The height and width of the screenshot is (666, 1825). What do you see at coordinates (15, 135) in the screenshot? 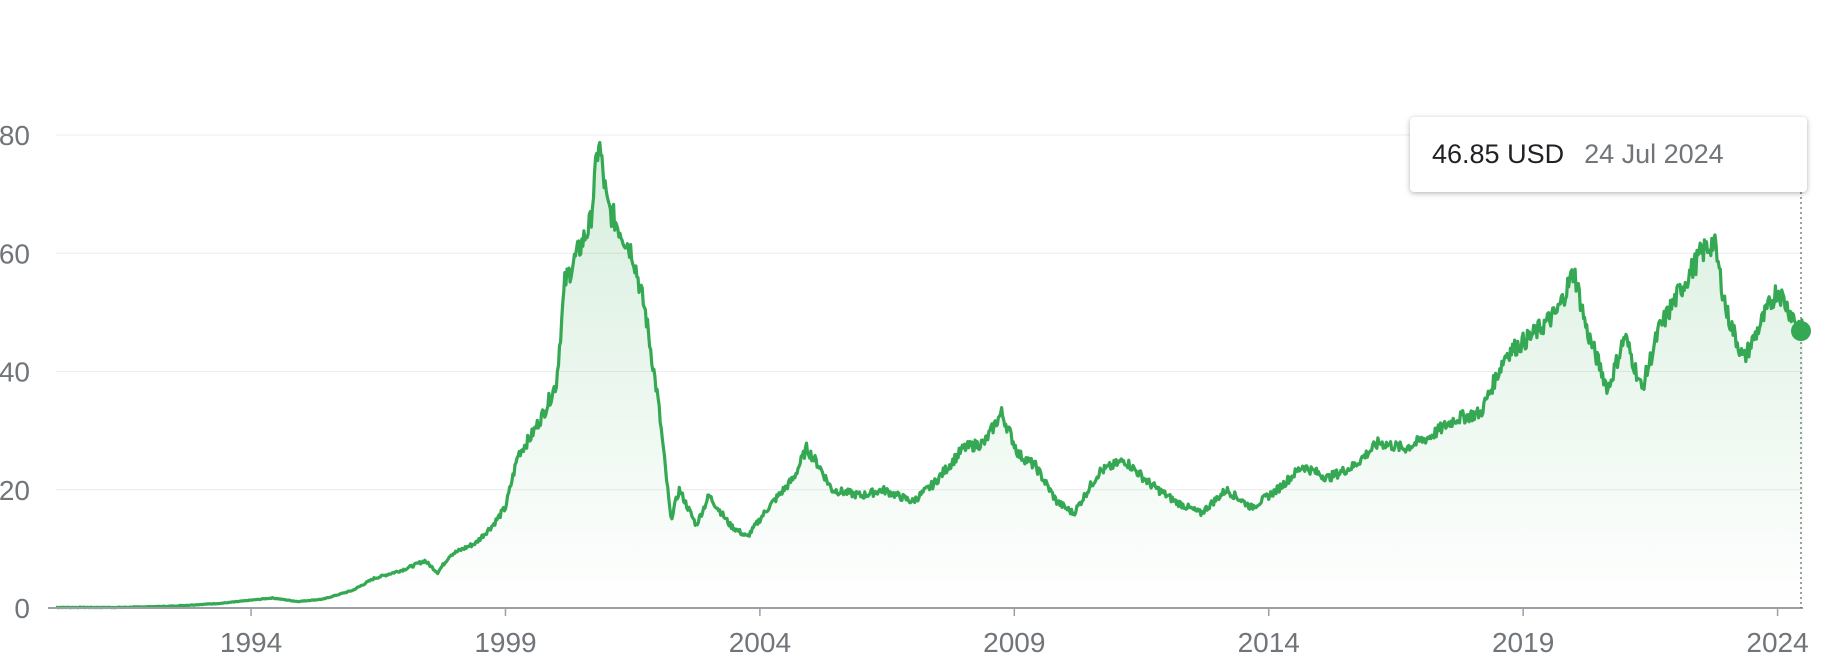
I see `y-tick-label-80: 80` at bounding box center [15, 135].